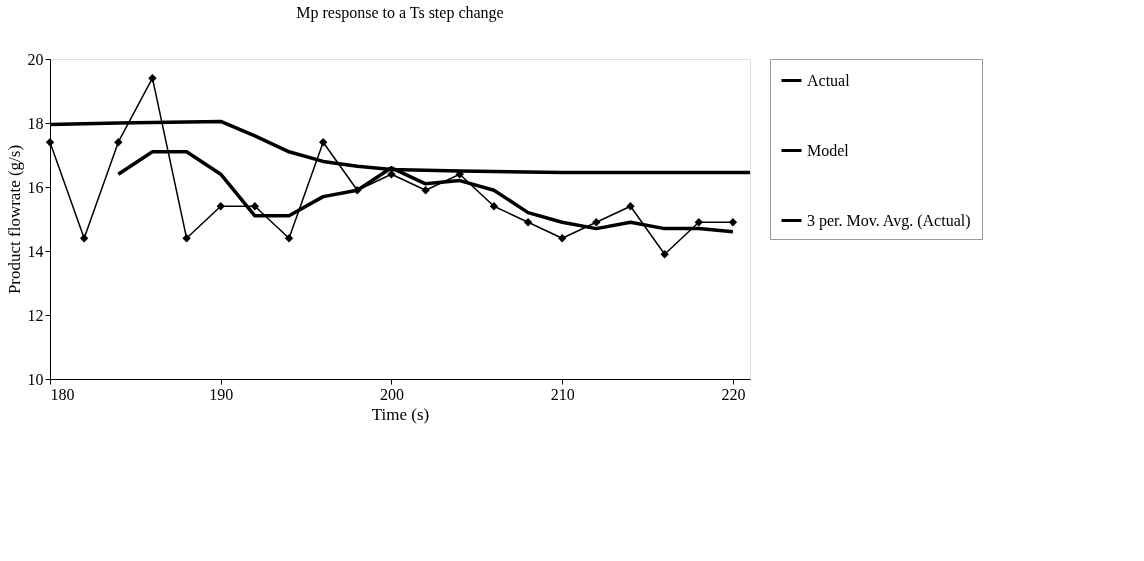 Image resolution: width=1144 pixels, height=561 pixels. Describe the element at coordinates (35, 59) in the screenshot. I see `y-tick-label: 20` at that location.